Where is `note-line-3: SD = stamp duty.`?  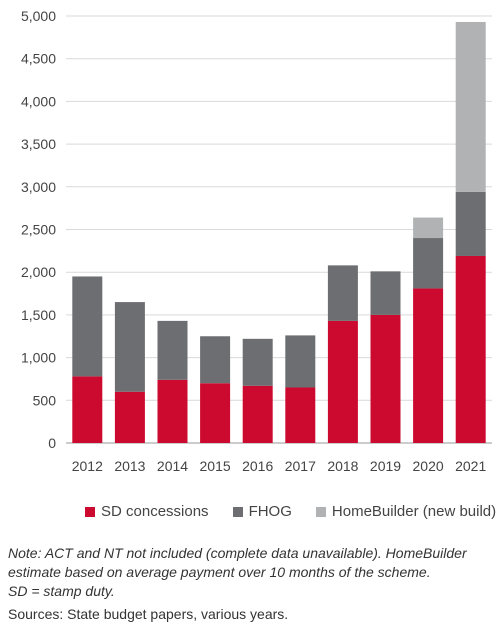 note-line-3: SD = stamp duty. is located at coordinates (61, 591).